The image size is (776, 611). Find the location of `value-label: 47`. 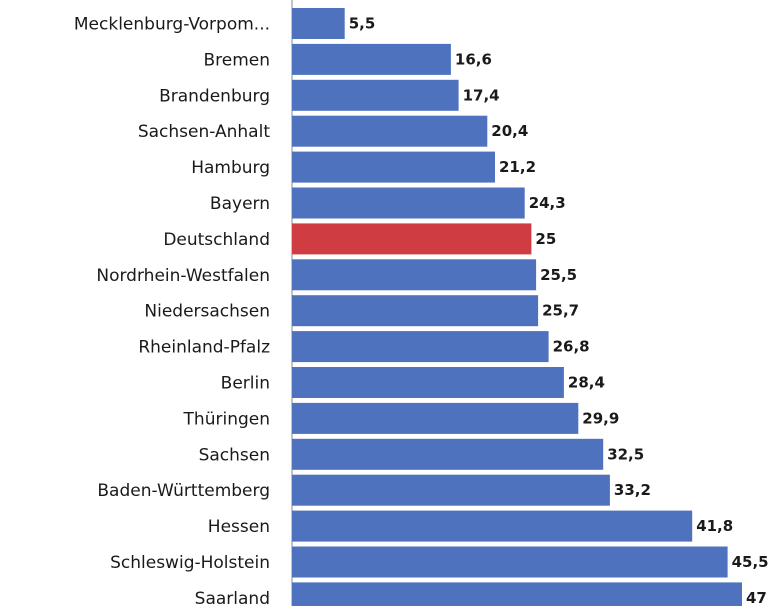

value-label: 47 is located at coordinates (756, 597).